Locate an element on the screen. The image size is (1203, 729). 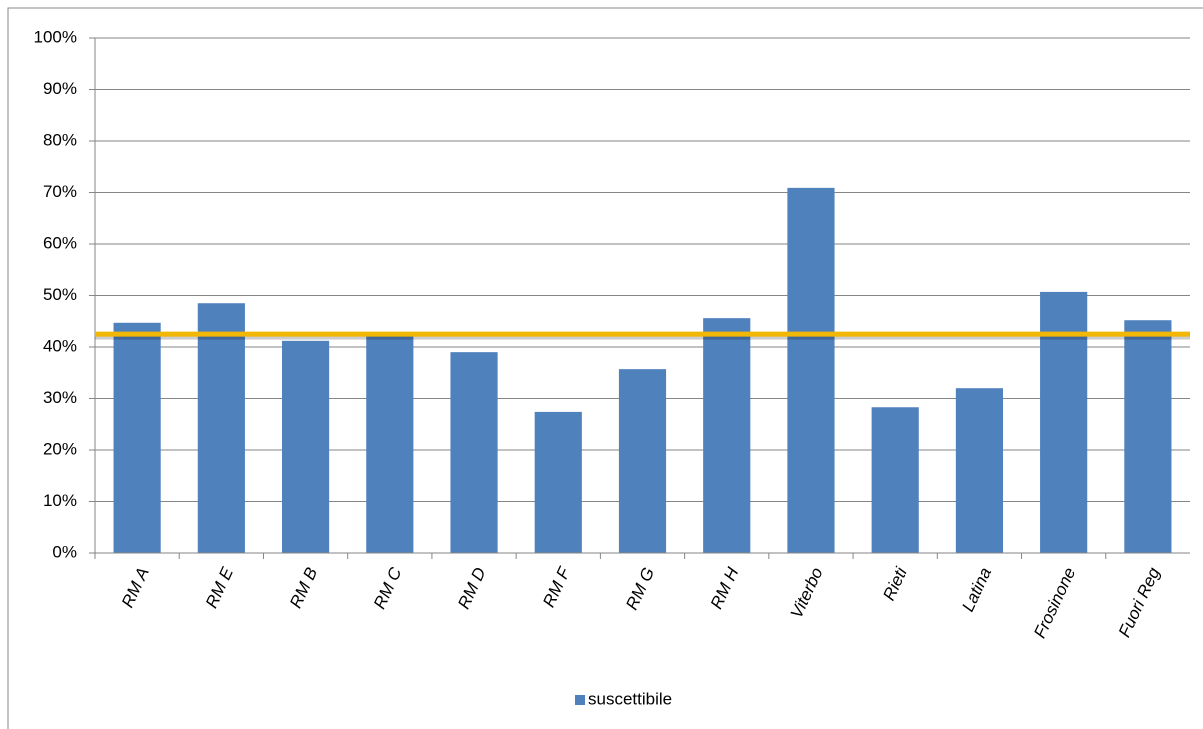
y-tick-label: 70% is located at coordinates (60, 191).